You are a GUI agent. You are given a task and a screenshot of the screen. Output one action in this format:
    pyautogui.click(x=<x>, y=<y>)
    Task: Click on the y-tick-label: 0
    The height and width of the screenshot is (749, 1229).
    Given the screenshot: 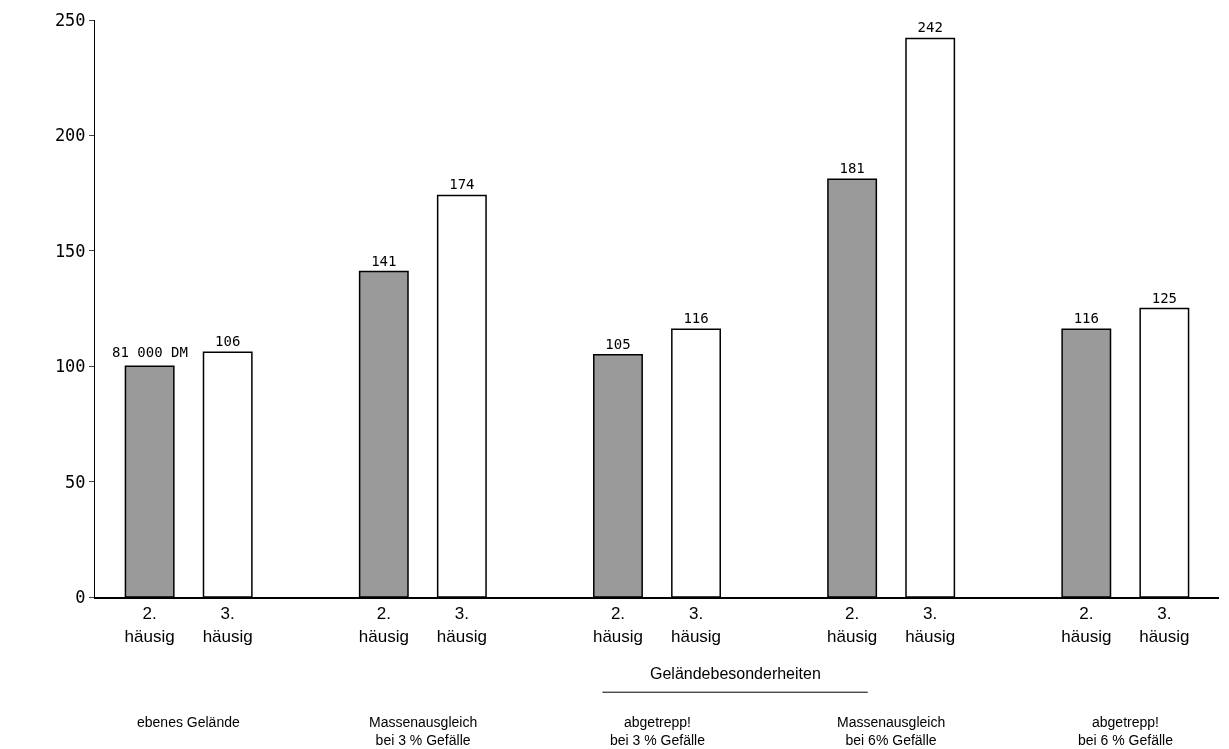 What is the action you would take?
    pyautogui.click(x=80, y=596)
    